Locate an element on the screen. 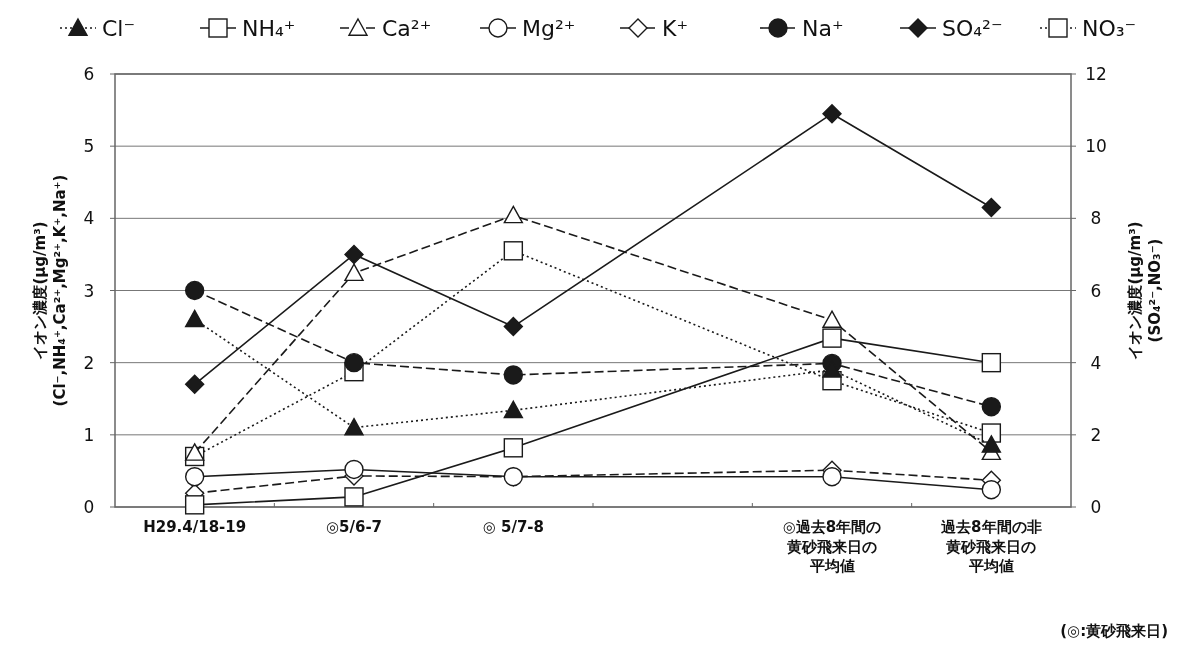 This screenshot has width=1177, height=647. y2-tick-label: 10 is located at coordinates (1096, 146).